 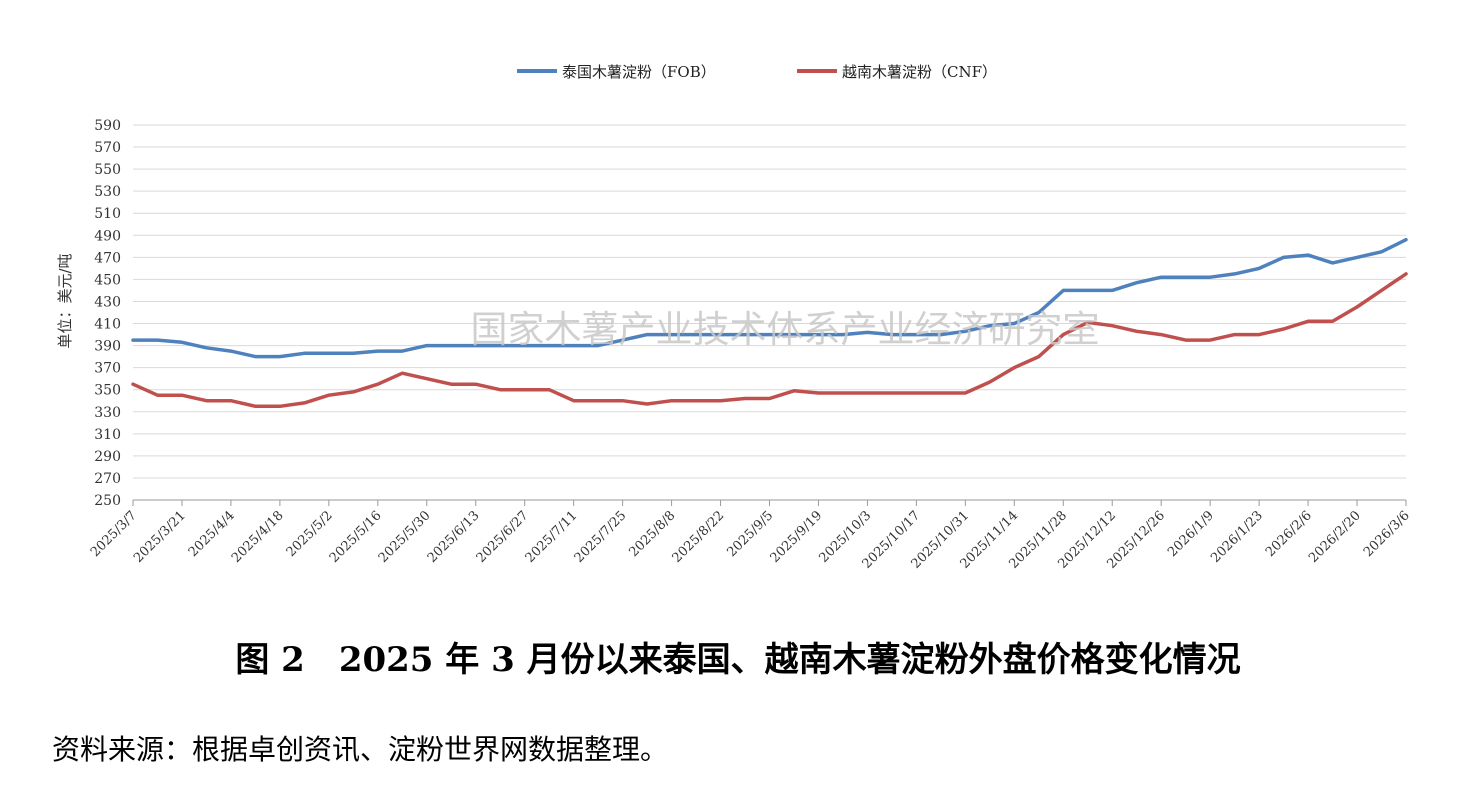 I want to click on data-source-note: 资料来源：根据卓创资讯、淀粉世界网数据整理。, so click(x=360, y=749).